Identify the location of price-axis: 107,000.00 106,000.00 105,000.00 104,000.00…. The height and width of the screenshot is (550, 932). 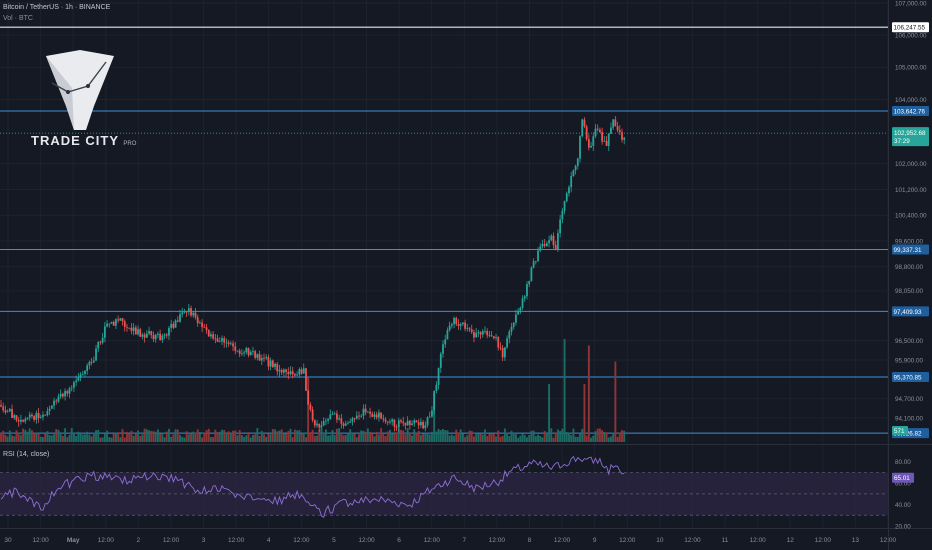
(911, 211).